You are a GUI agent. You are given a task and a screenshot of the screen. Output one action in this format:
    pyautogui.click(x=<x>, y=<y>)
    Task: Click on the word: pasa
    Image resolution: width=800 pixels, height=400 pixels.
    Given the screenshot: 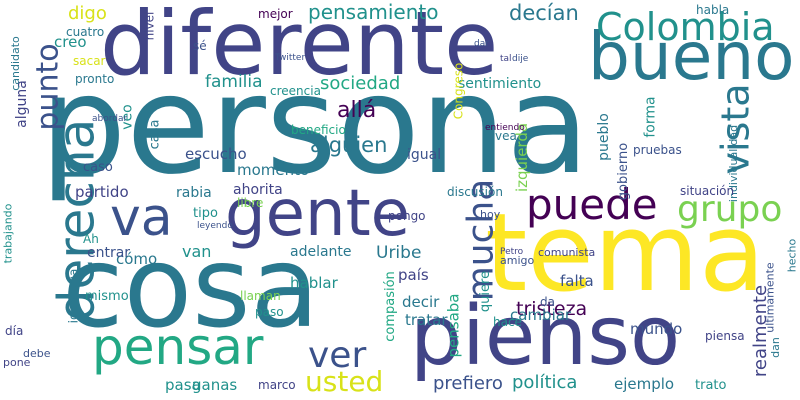 What is the action you would take?
    pyautogui.click(x=183, y=385)
    